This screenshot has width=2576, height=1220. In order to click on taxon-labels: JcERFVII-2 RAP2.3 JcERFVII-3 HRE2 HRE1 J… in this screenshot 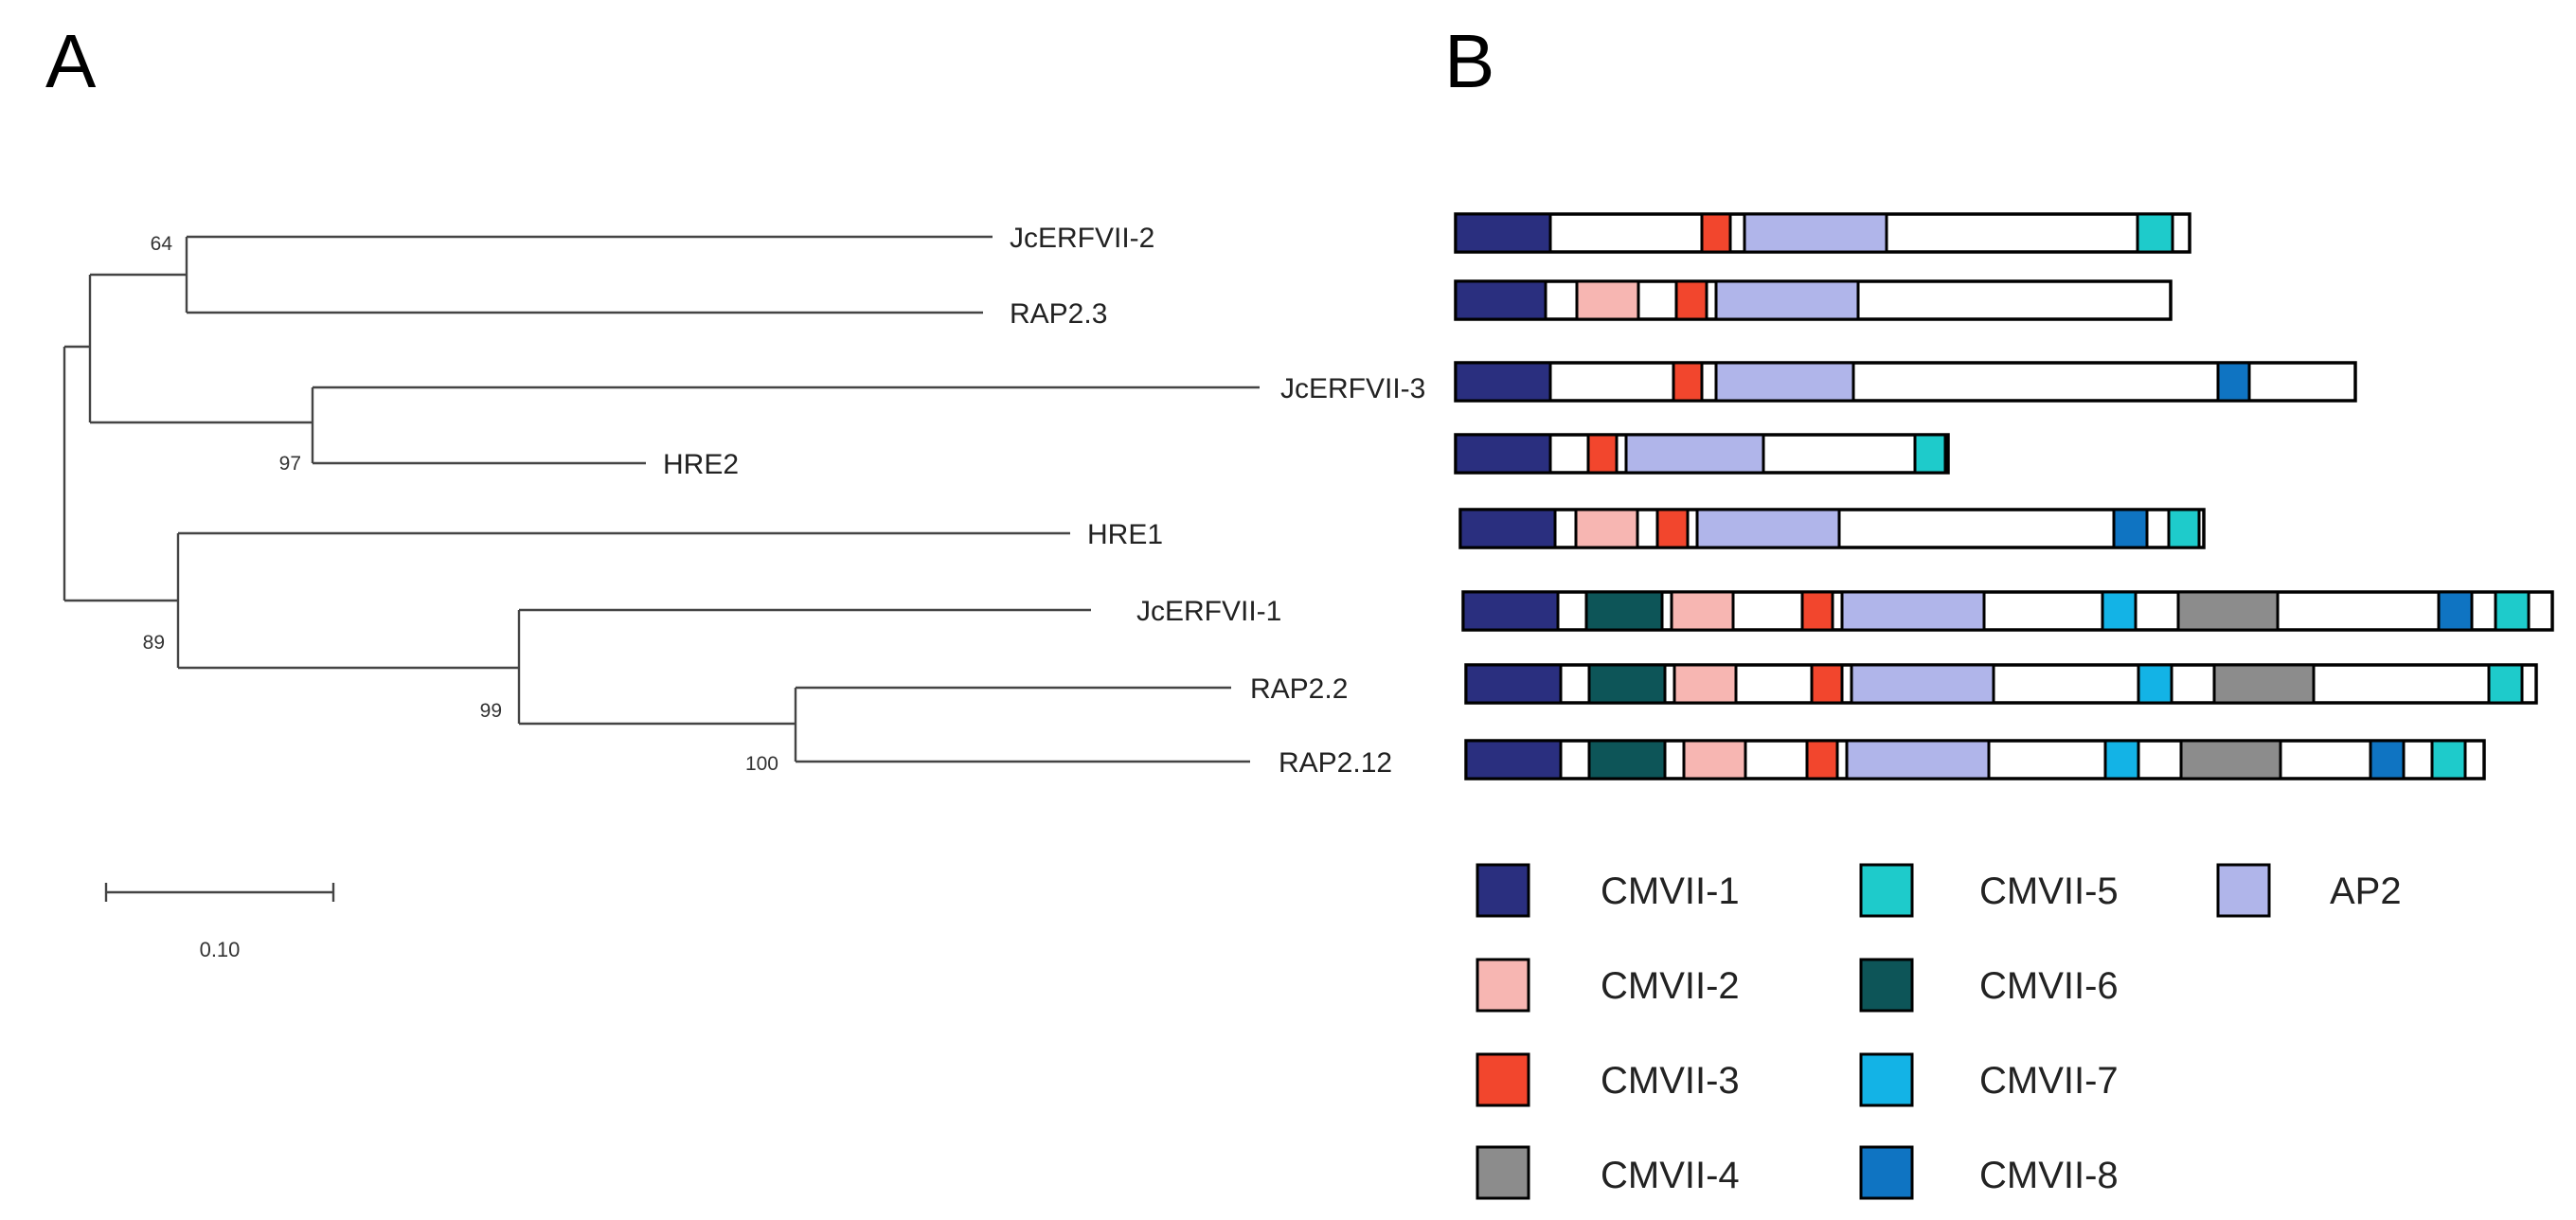, I will do `click(1044, 501)`.